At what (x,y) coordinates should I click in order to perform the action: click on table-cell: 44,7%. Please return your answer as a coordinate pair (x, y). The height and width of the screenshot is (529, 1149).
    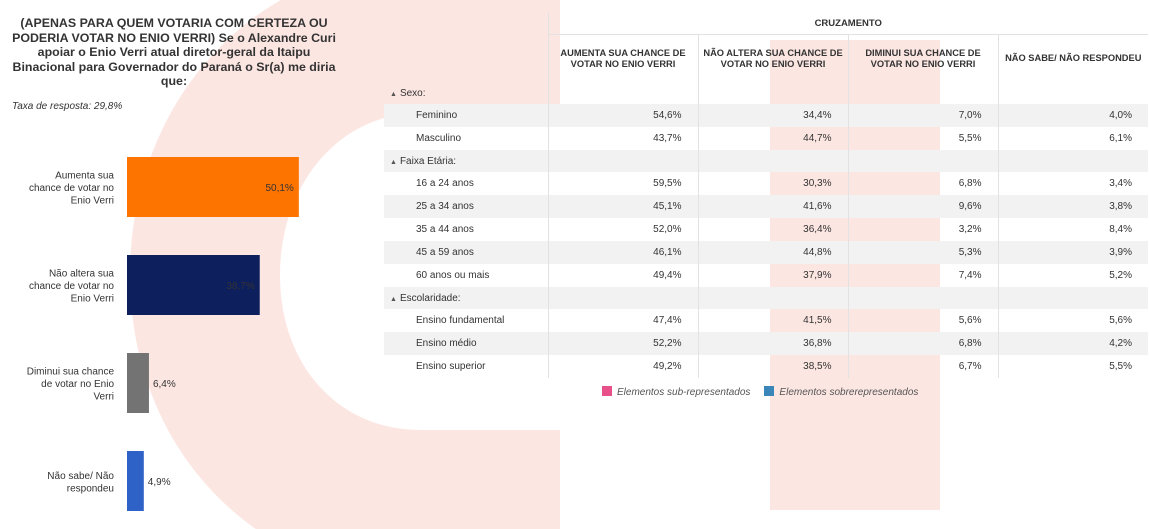
    Looking at the image, I should click on (772, 138).